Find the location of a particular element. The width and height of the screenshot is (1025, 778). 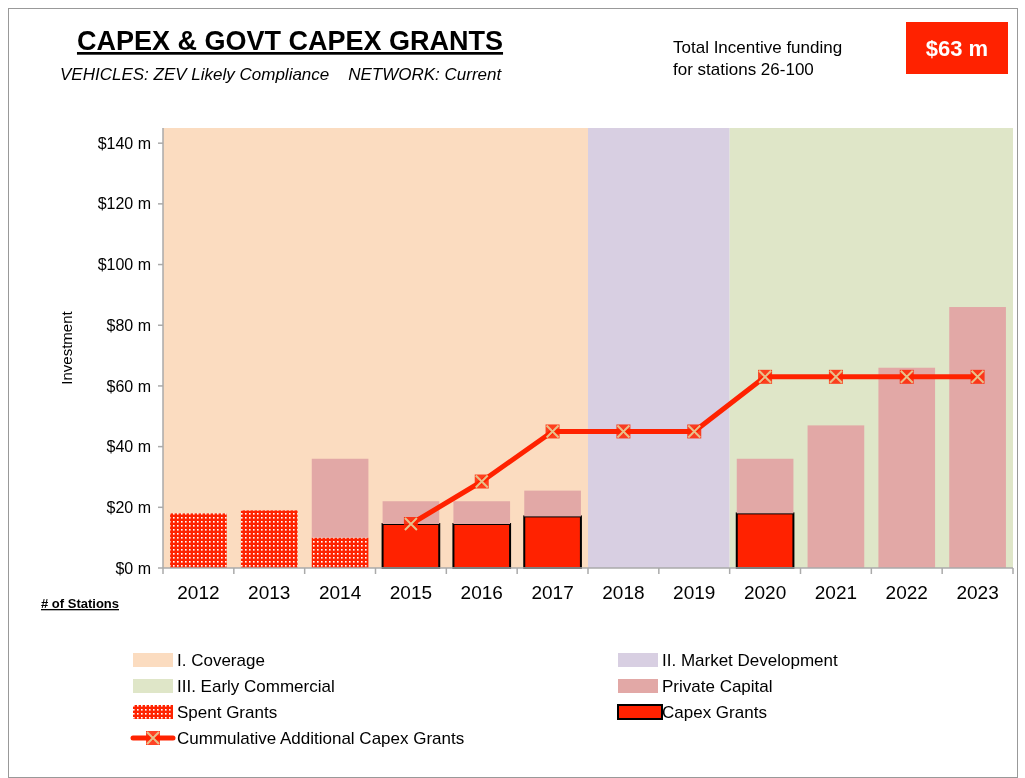

x-tick-label: 2021 is located at coordinates (836, 592).